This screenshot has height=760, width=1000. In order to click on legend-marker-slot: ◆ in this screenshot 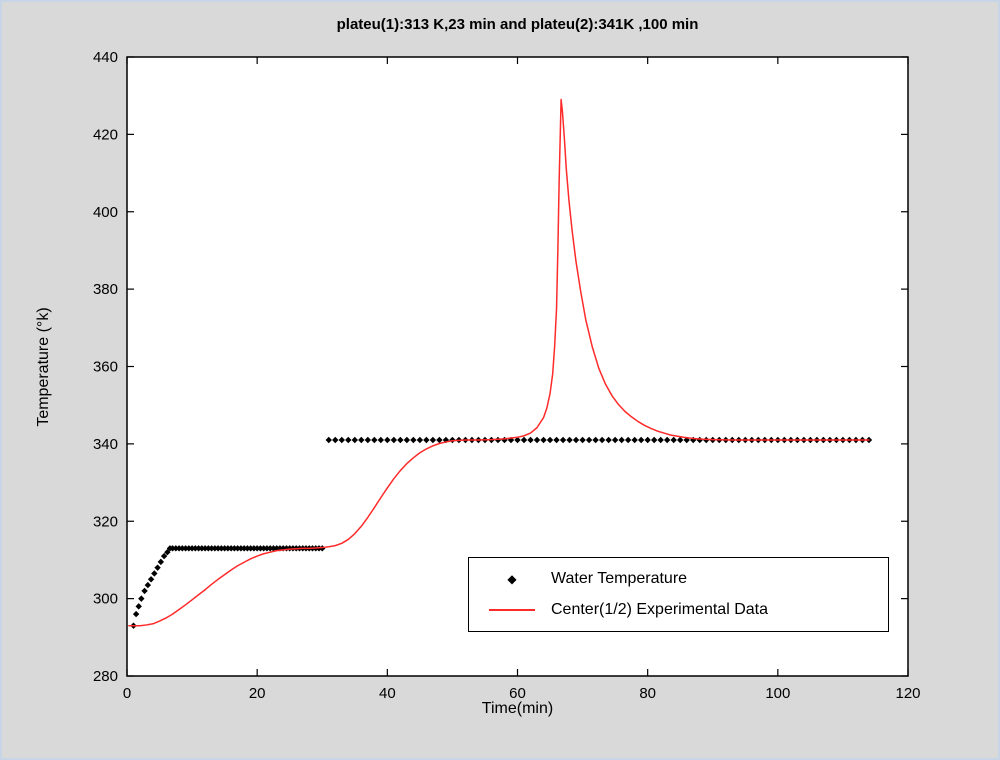, I will do `click(512, 579)`.